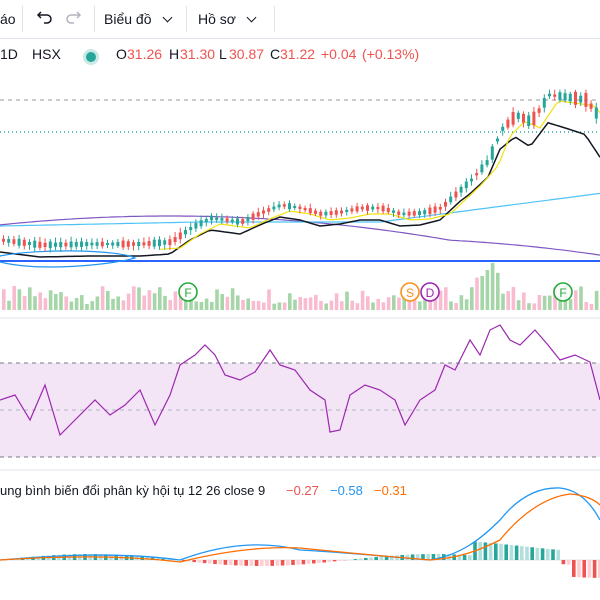 The image size is (600, 600). Describe the element at coordinates (247, 54) in the screenshot. I see `low-value: 30.87` at that location.